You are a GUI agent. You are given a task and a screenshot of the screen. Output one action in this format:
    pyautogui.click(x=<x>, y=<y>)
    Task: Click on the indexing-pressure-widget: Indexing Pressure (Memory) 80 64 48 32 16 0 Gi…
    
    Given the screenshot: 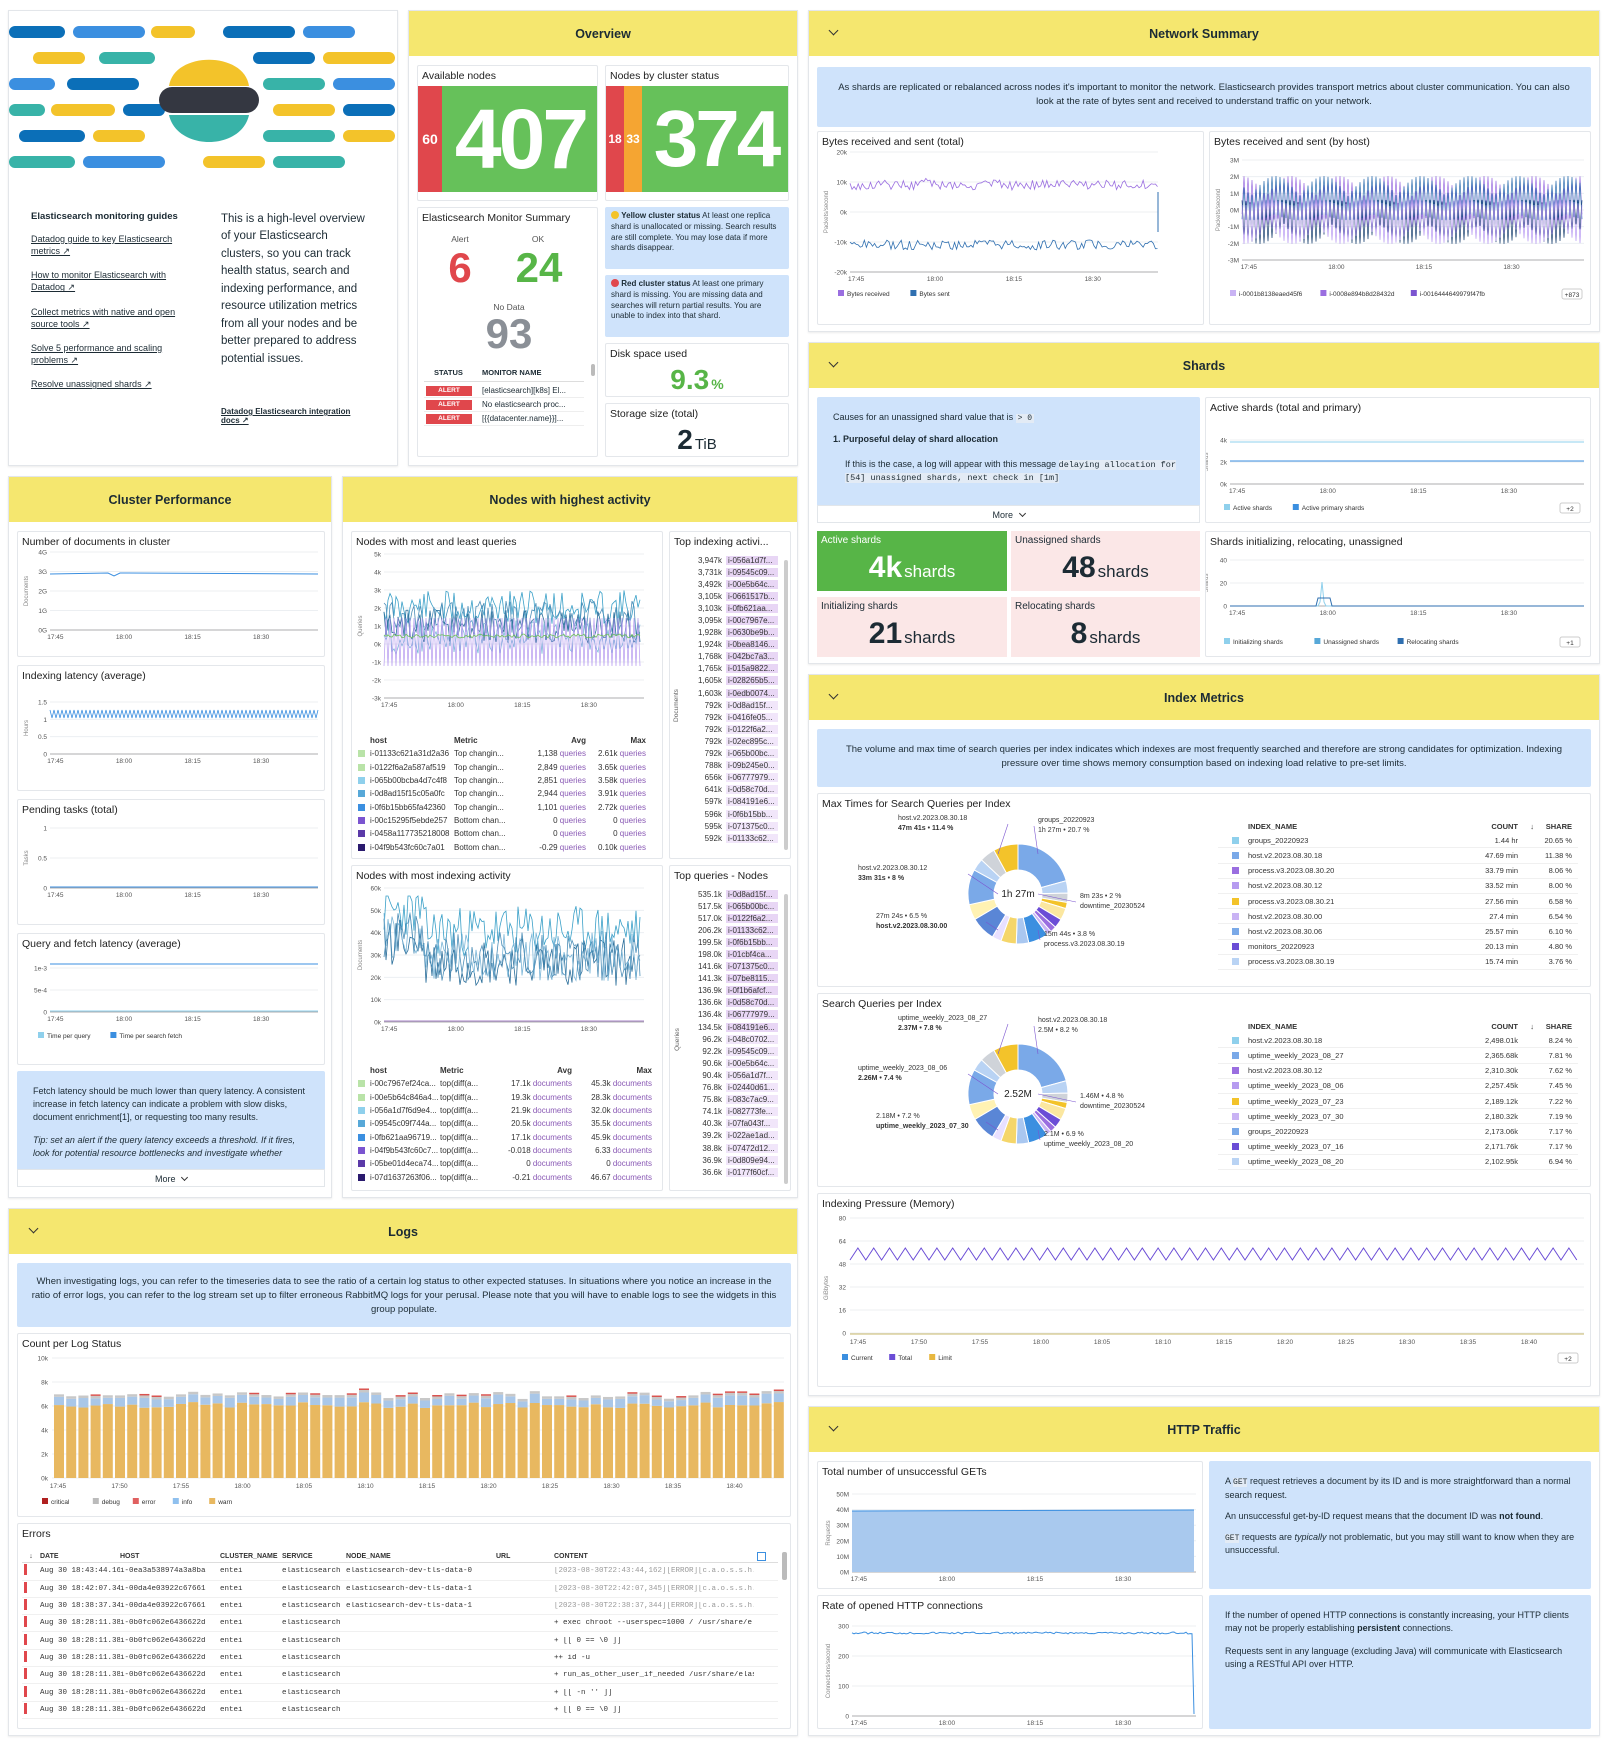 What is the action you would take?
    pyautogui.click(x=1204, y=1290)
    